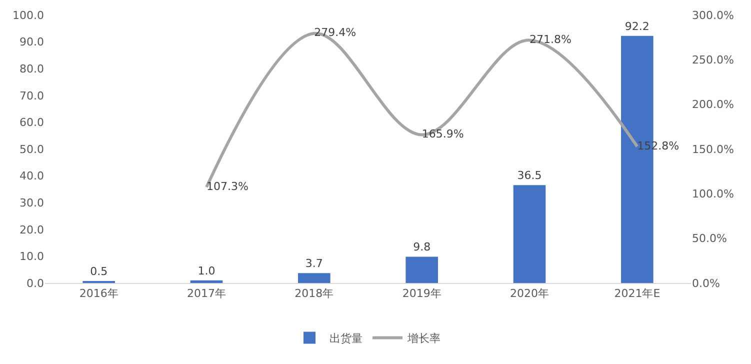  Describe the element at coordinates (551, 39) in the screenshot. I see `data-label: 271.8%` at that location.